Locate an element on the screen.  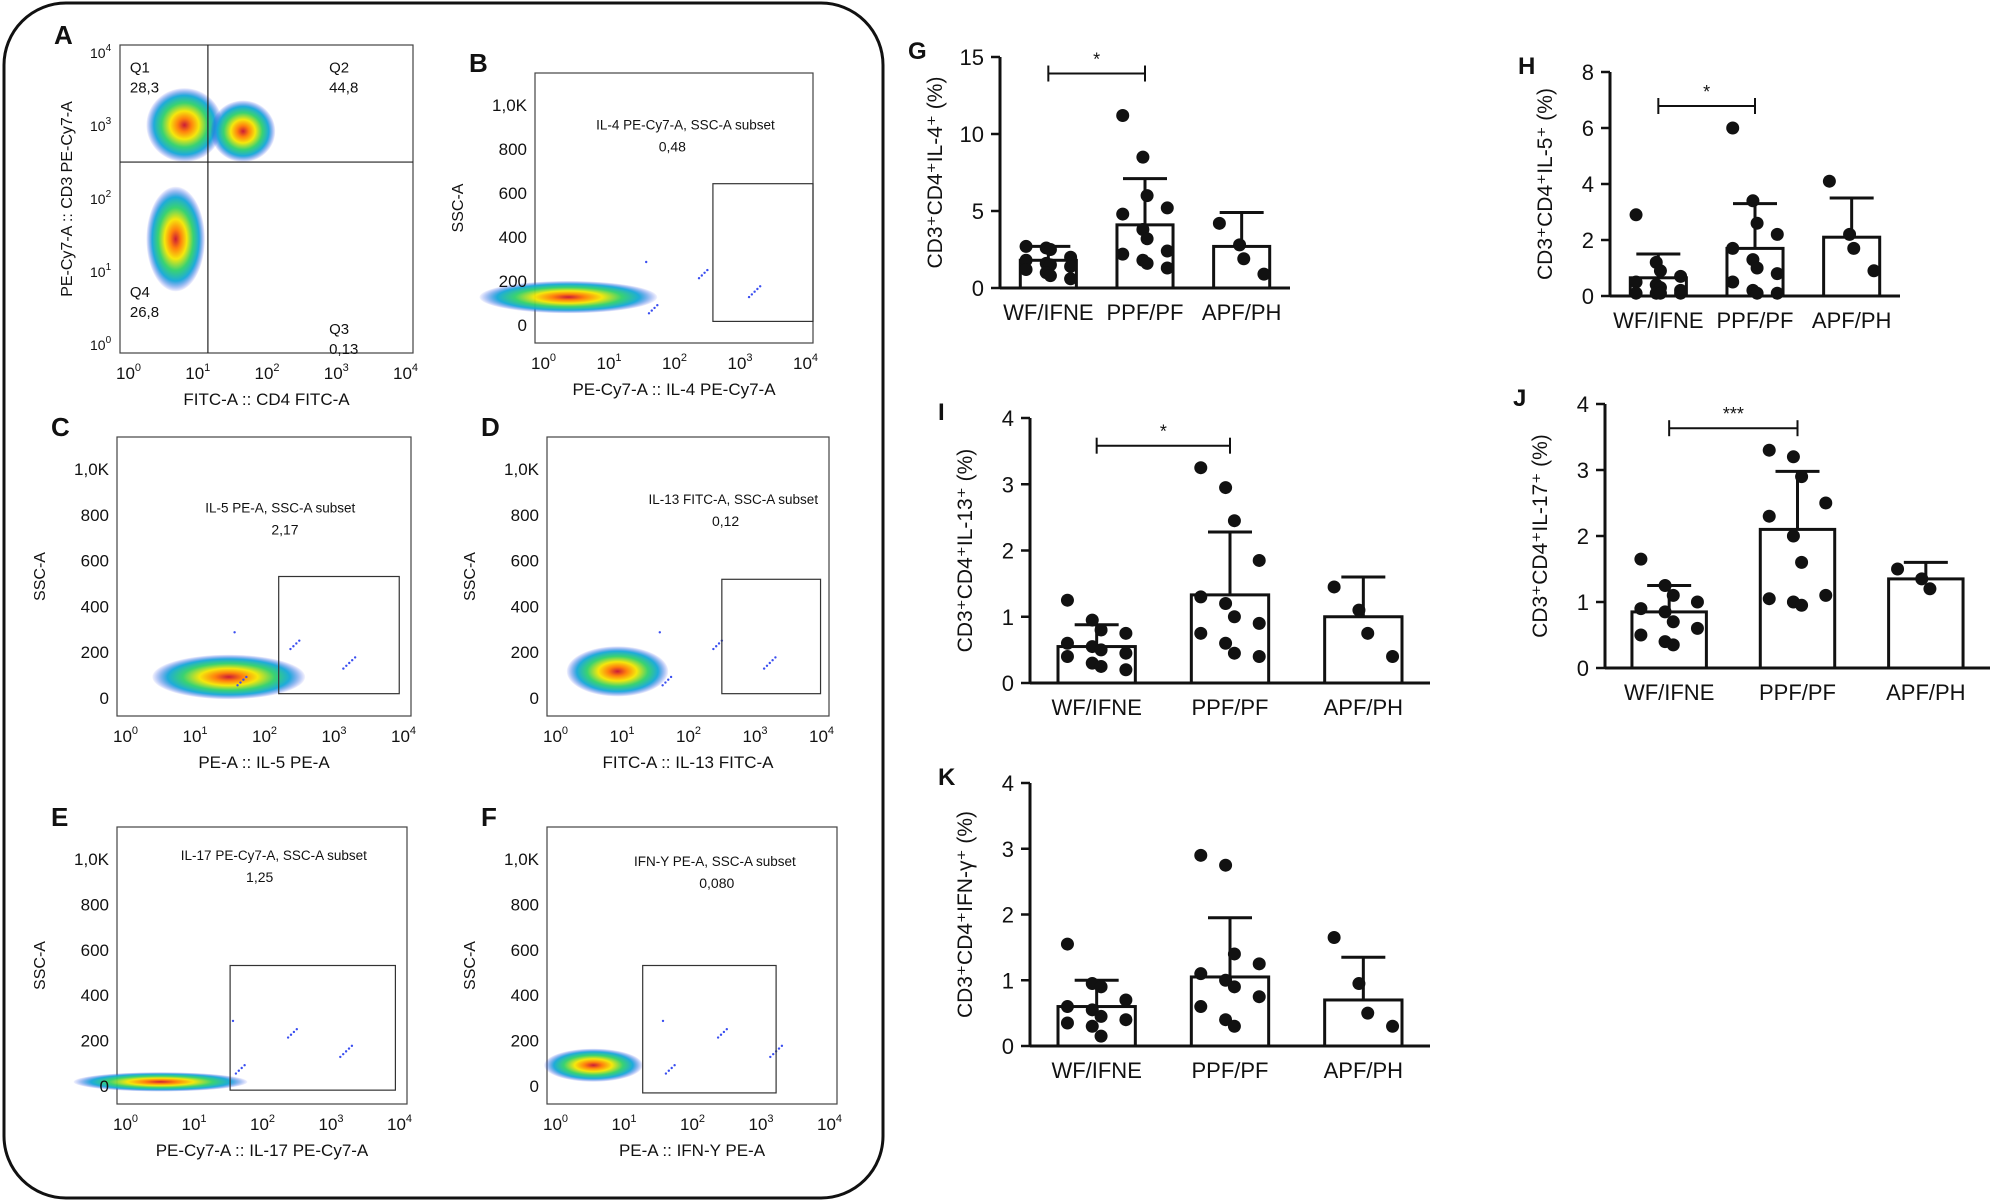
y-tick-label: 3 is located at coordinates (1583, 470).